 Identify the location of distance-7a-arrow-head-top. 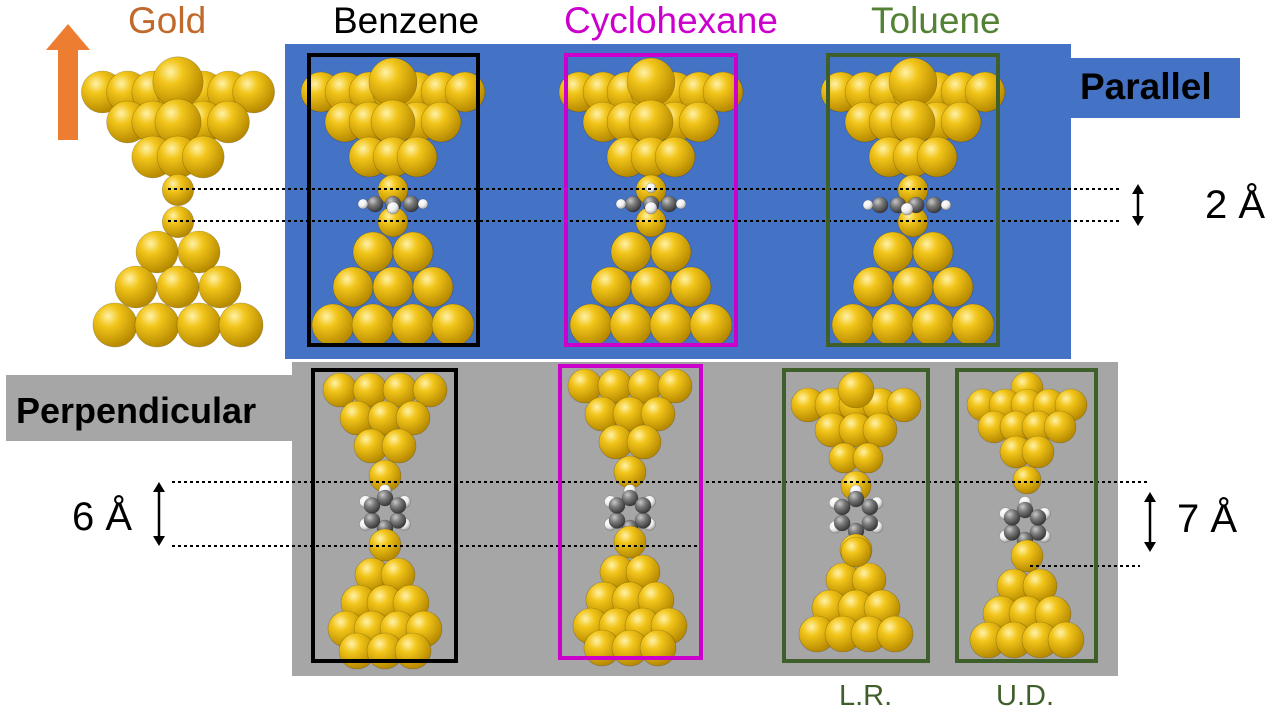
(1150, 497).